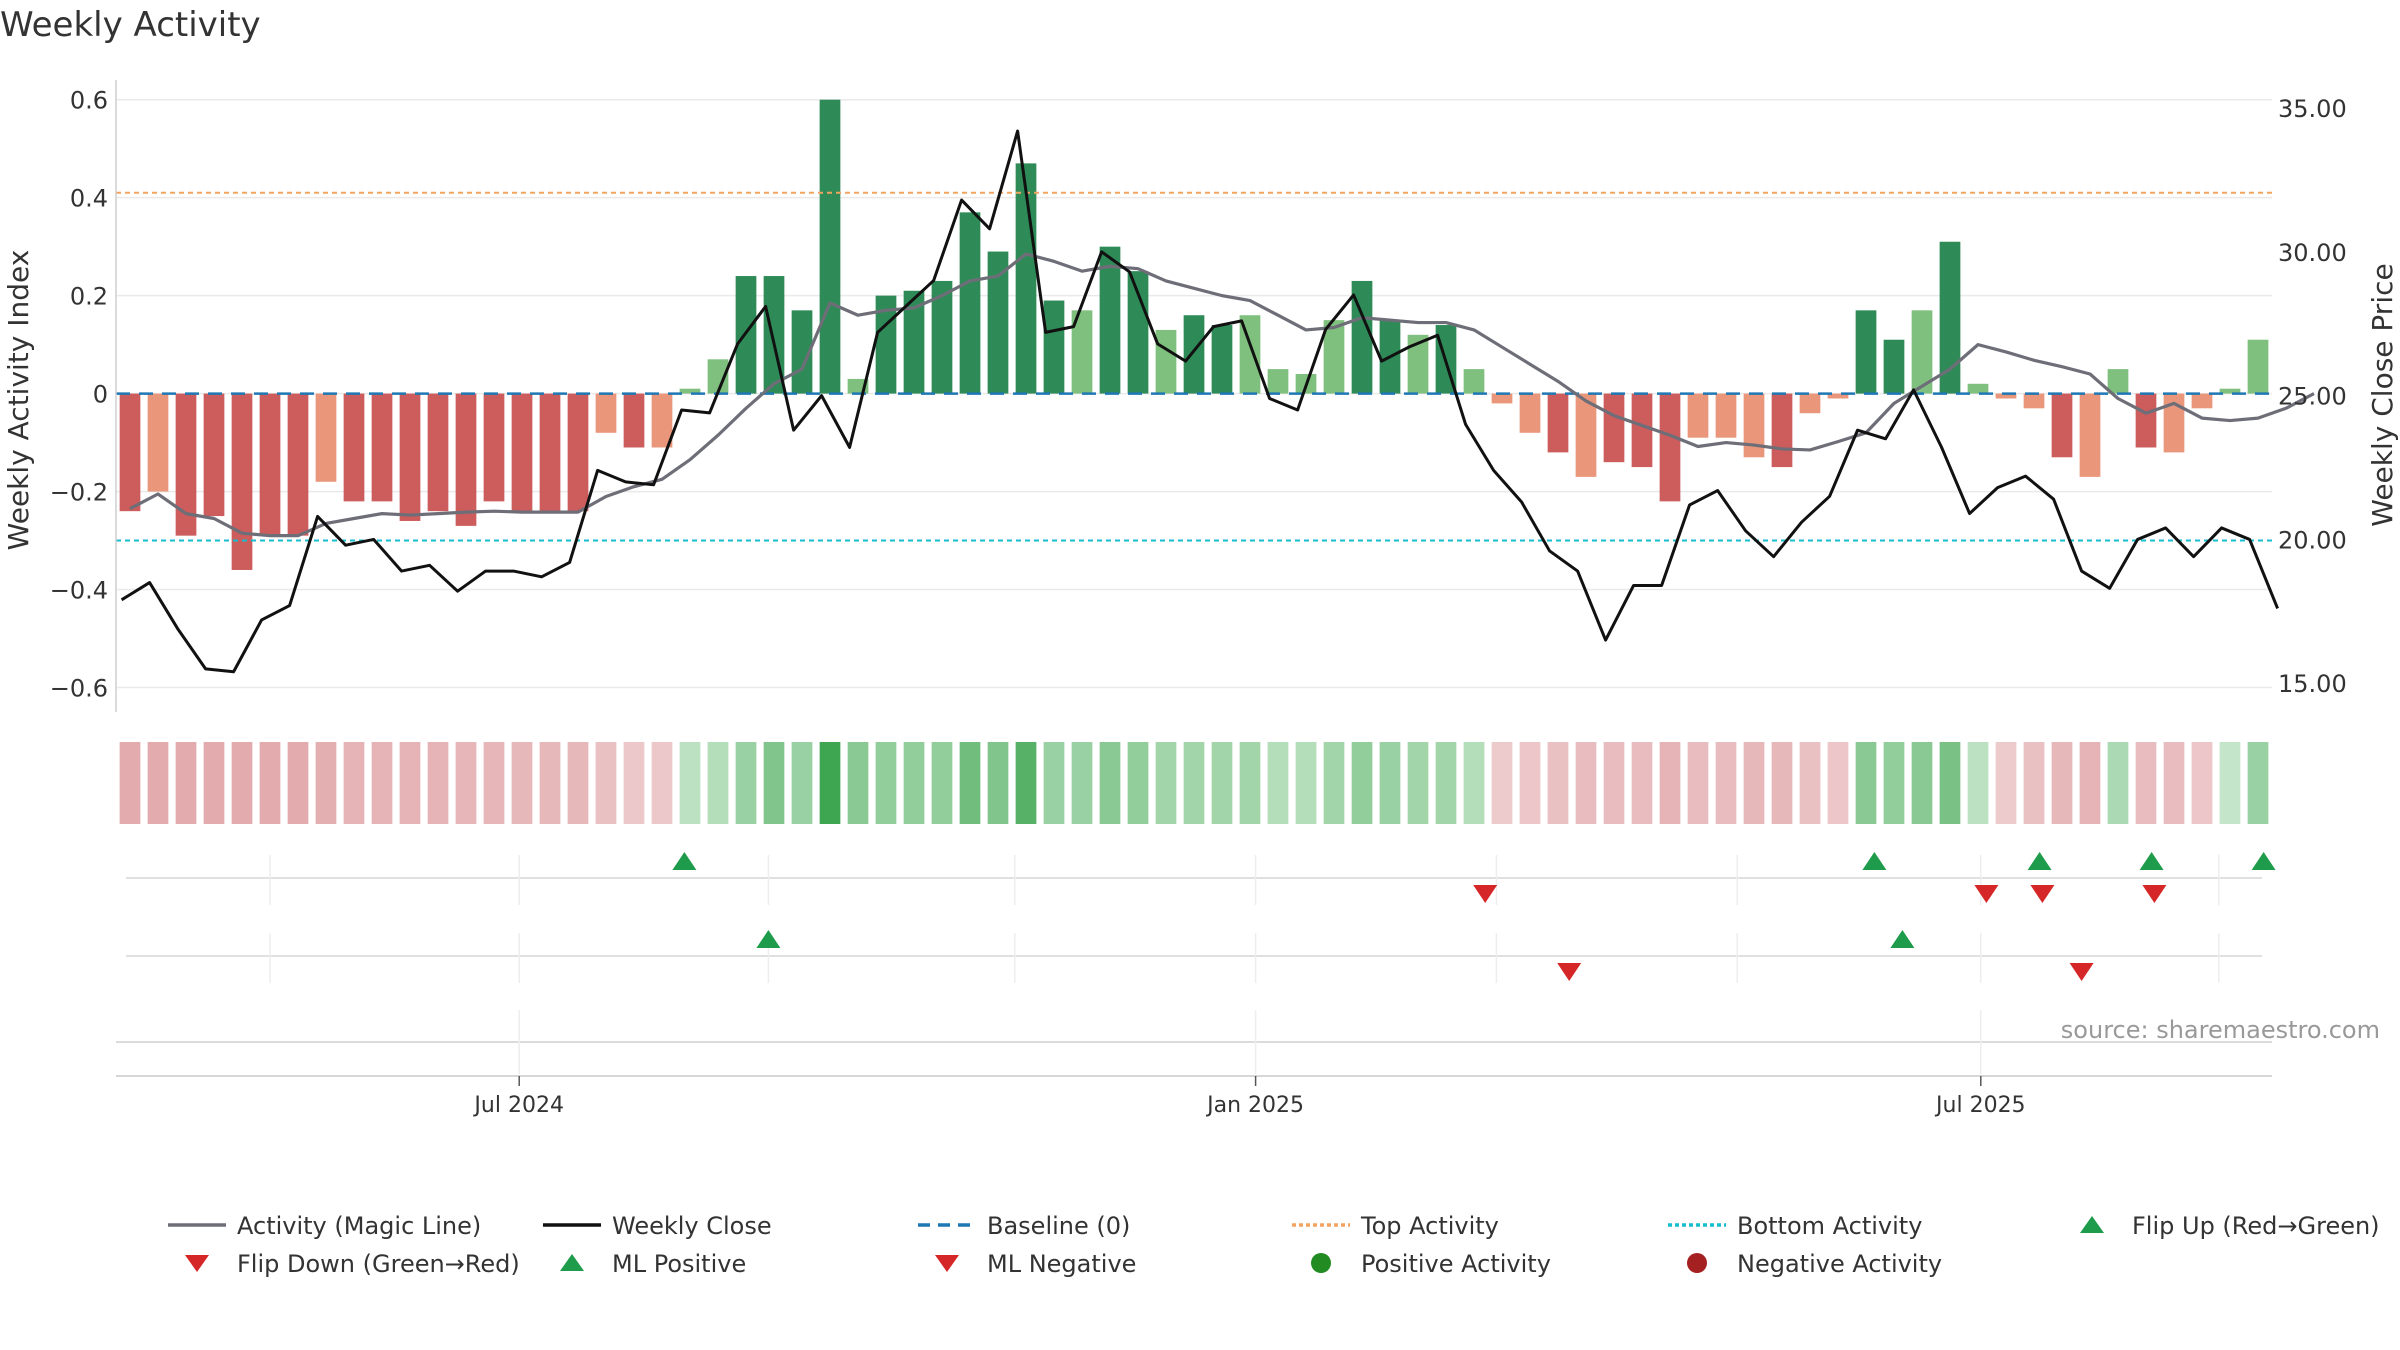 The height and width of the screenshot is (1350, 2400). What do you see at coordinates (89, 199) in the screenshot?
I see `y-tick-label: 0.4` at bounding box center [89, 199].